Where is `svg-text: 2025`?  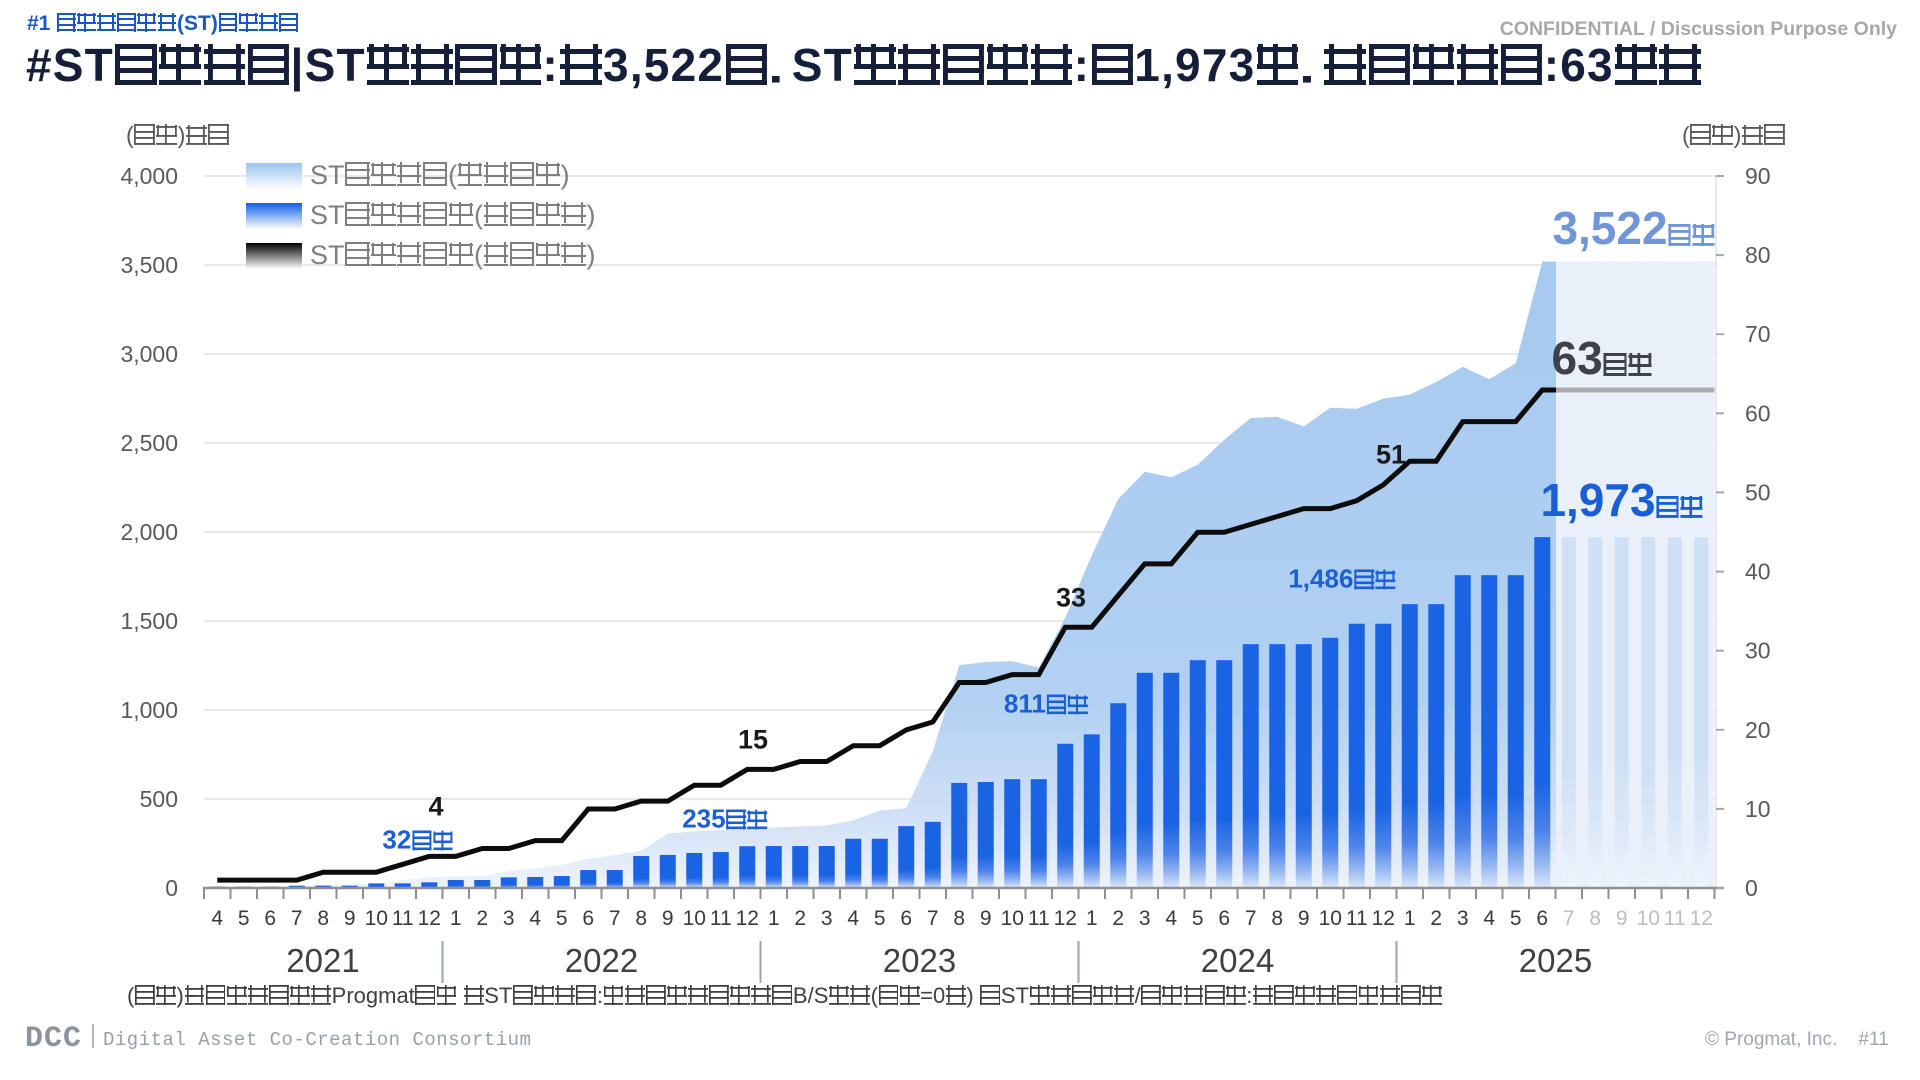
svg-text: 2025 is located at coordinates (1555, 960).